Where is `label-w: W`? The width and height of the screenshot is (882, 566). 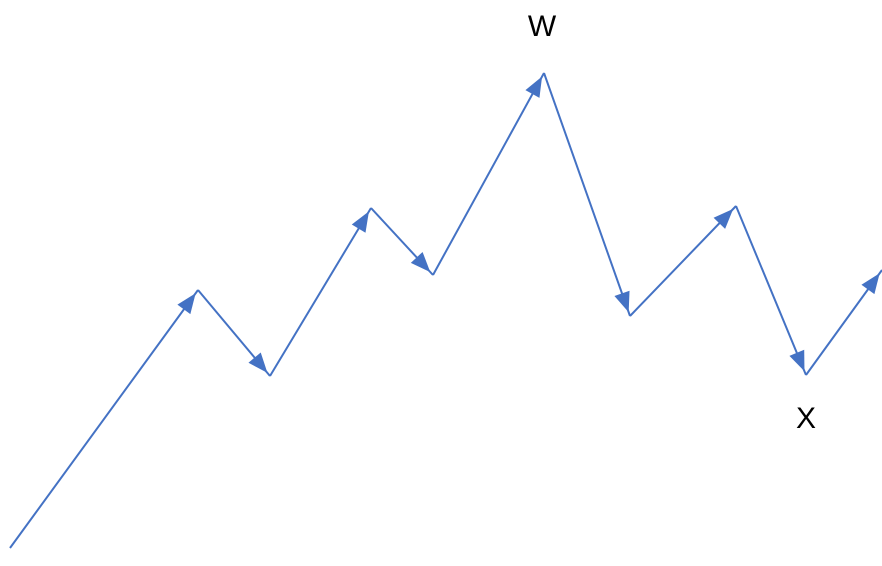 label-w: W is located at coordinates (542, 26).